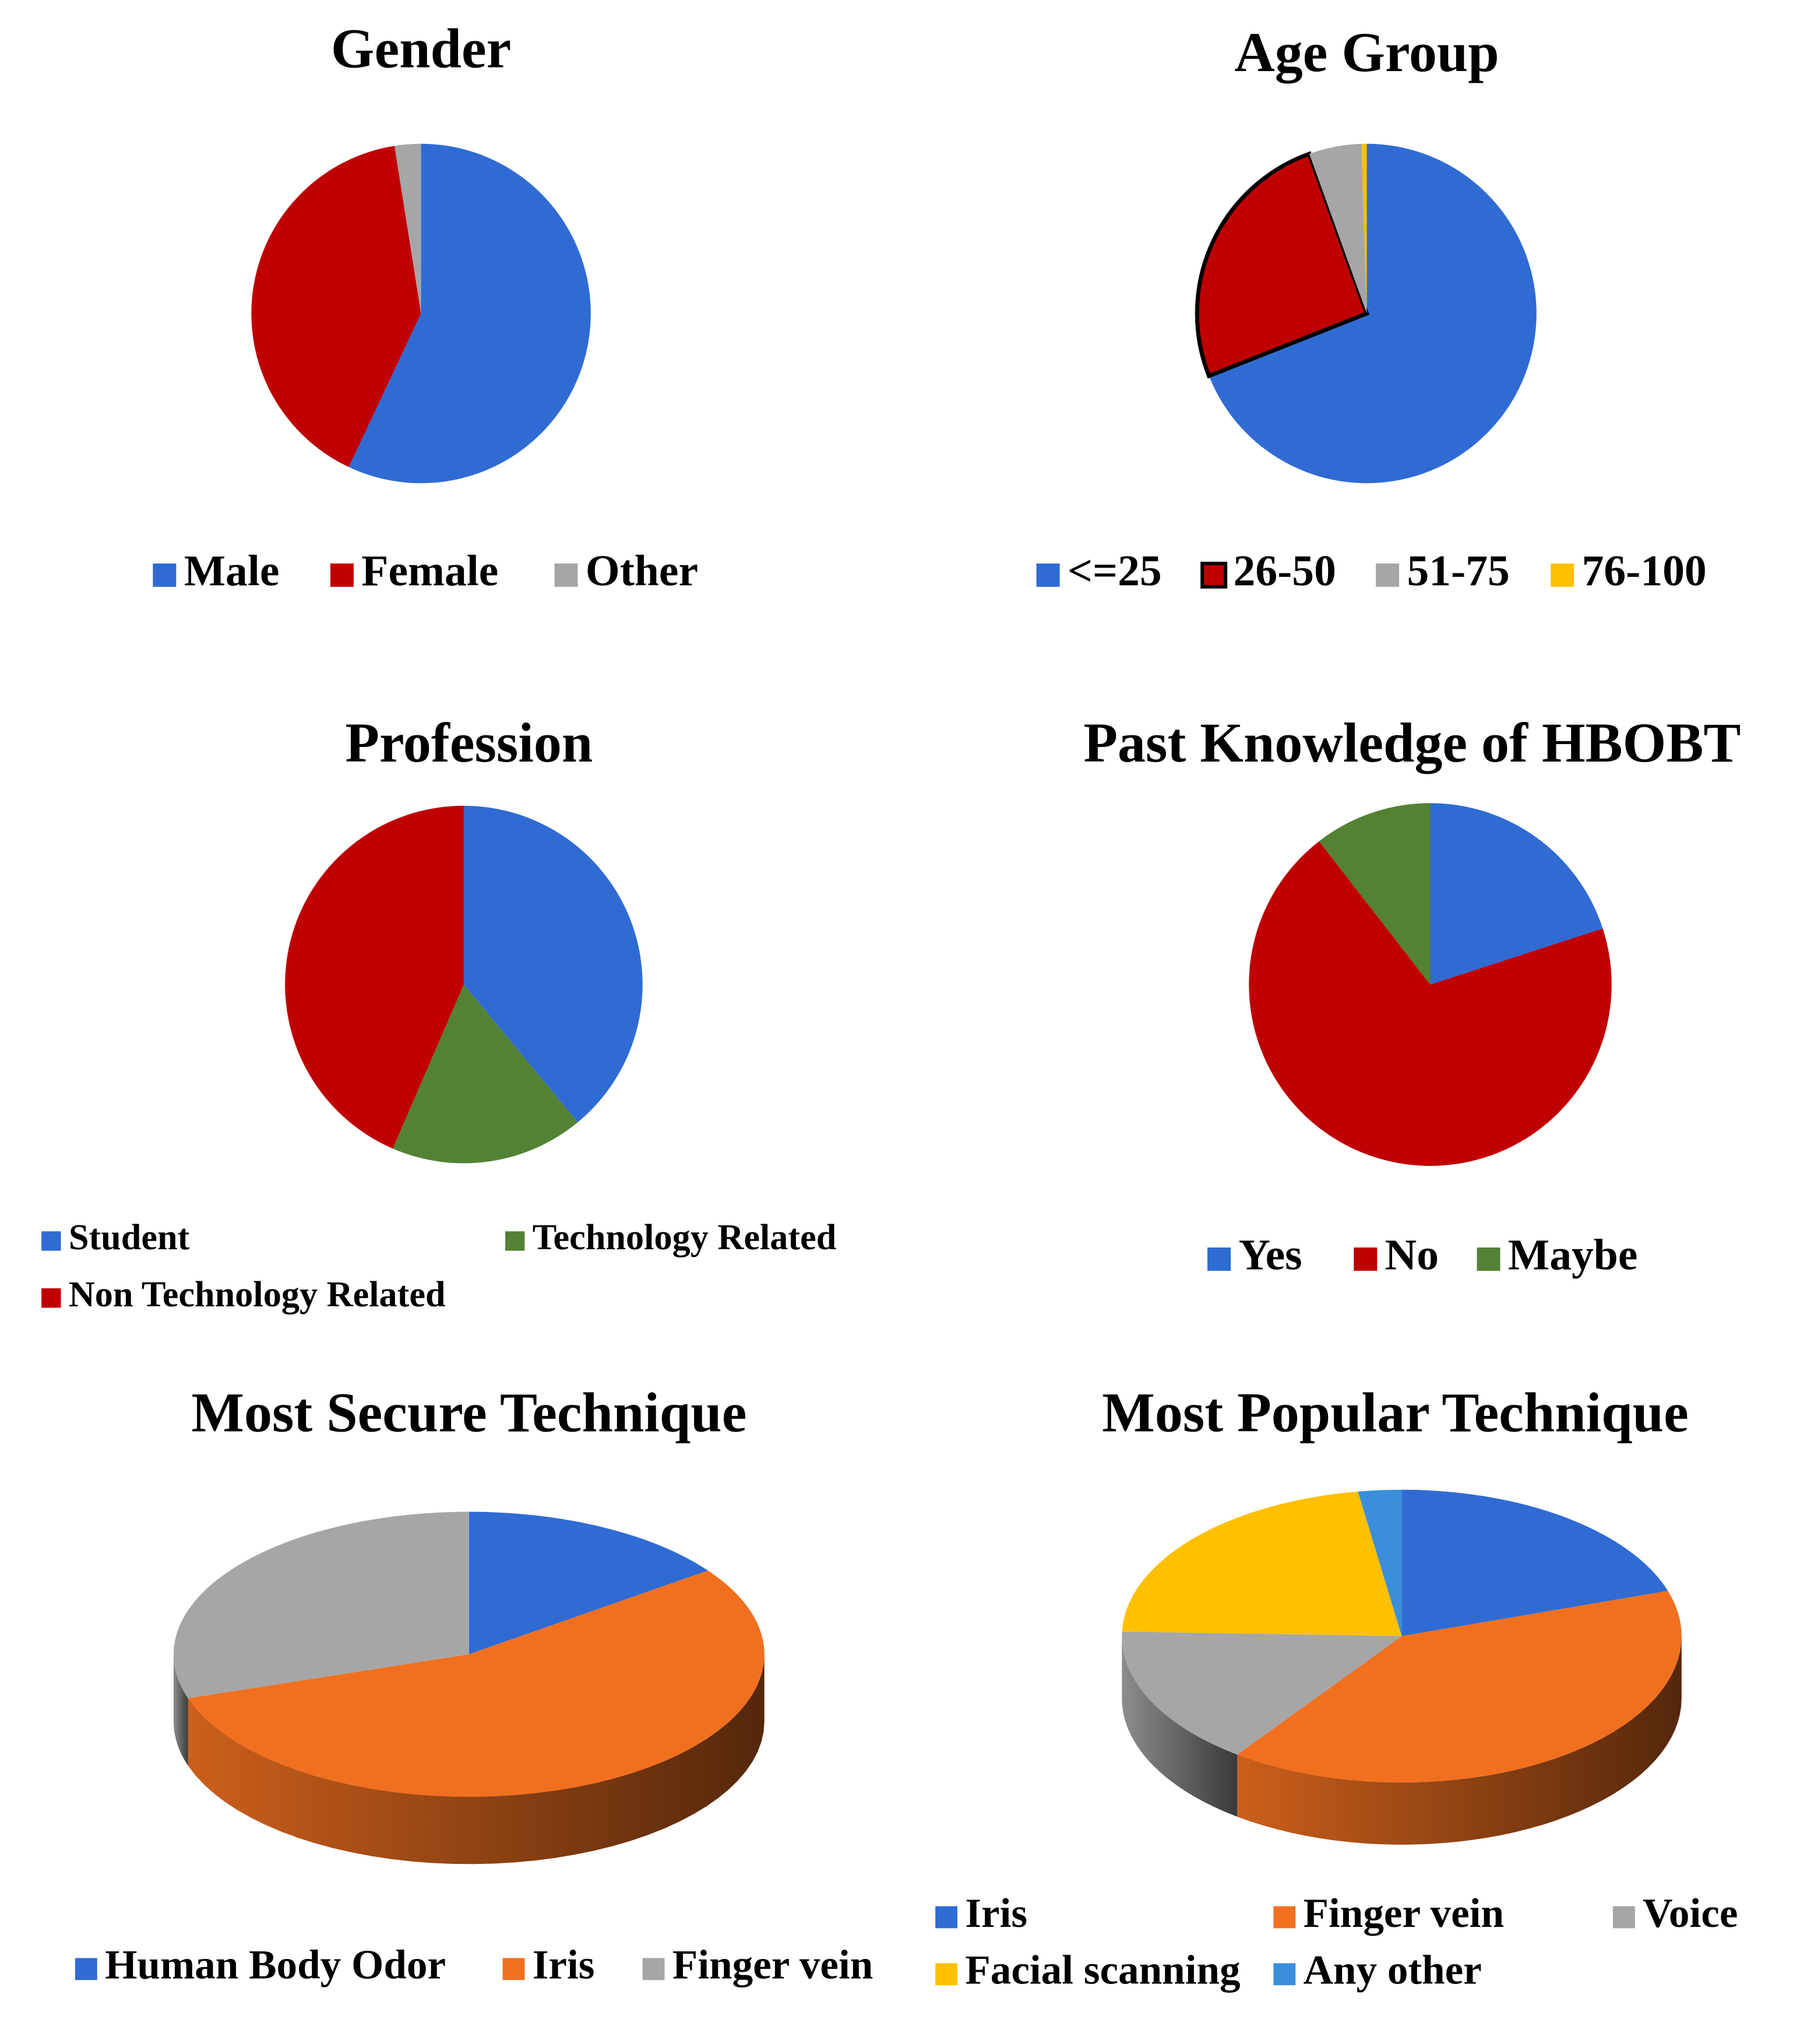 This screenshot has height=2044, width=1793. I want to click on pie-slice-student, so click(553, 964).